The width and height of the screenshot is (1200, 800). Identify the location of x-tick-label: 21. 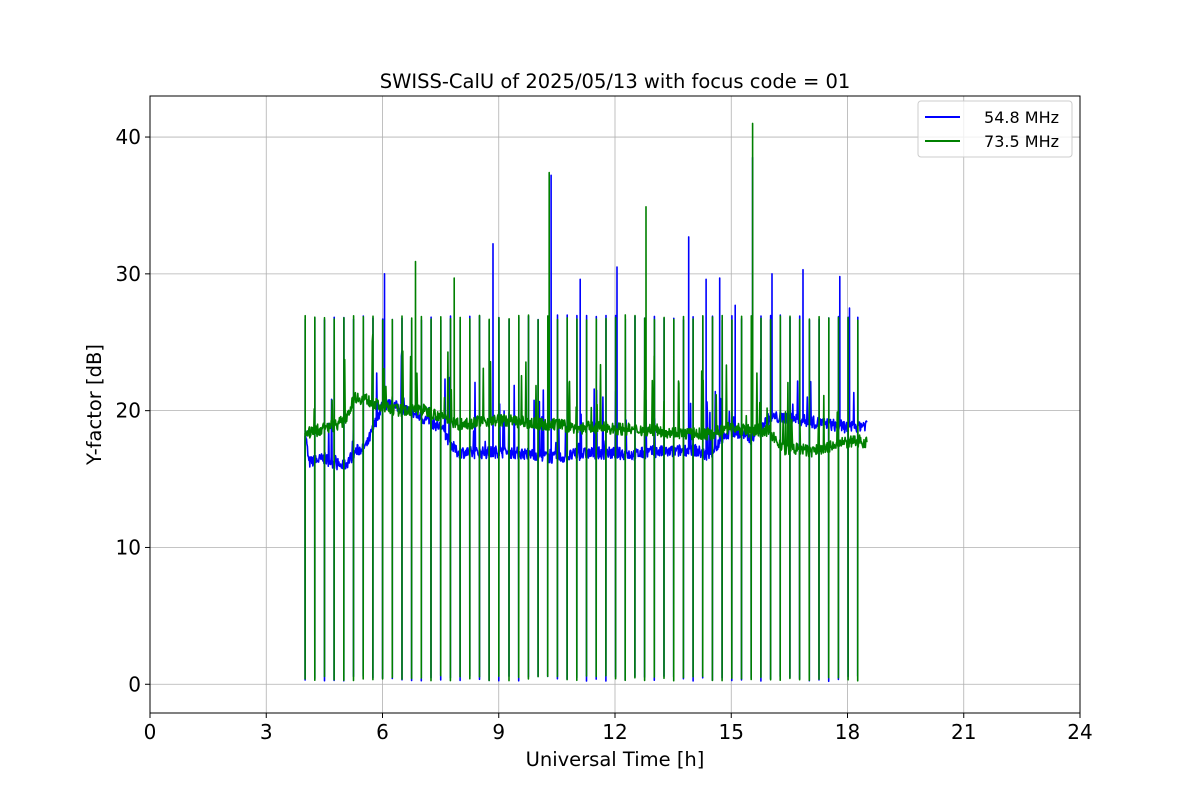
(963, 732).